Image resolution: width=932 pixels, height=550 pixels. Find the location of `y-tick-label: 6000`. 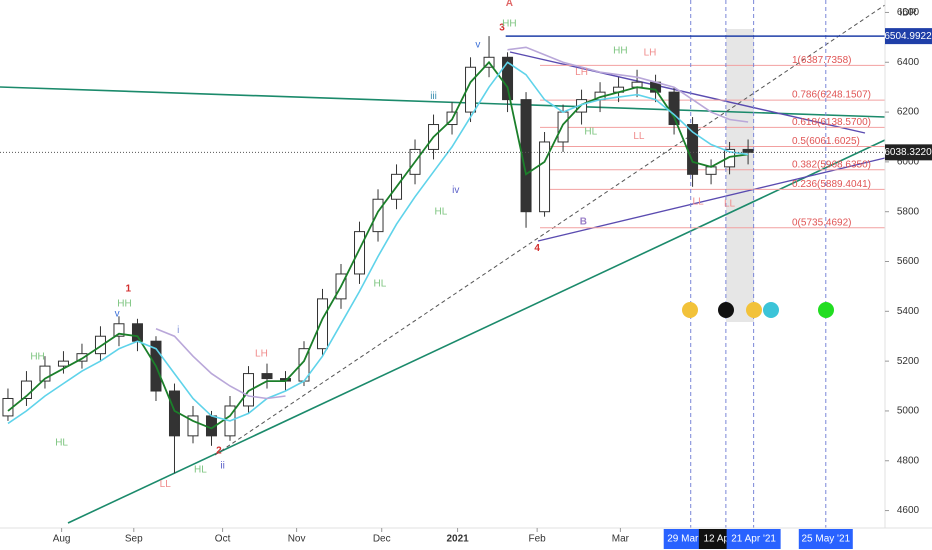

y-tick-label: 6000 is located at coordinates (908, 162).